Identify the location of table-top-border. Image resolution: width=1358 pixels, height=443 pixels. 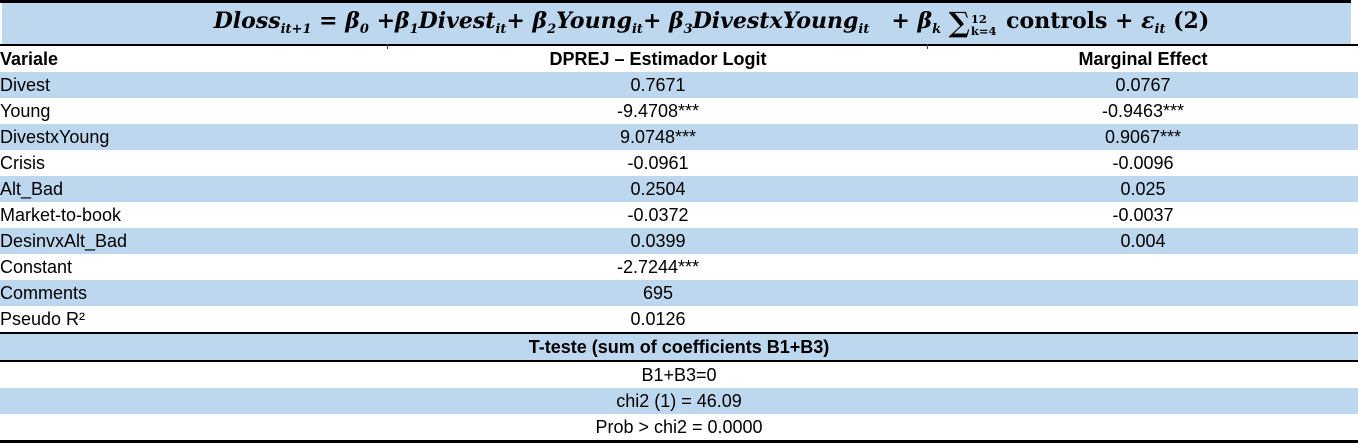
(675, 1).